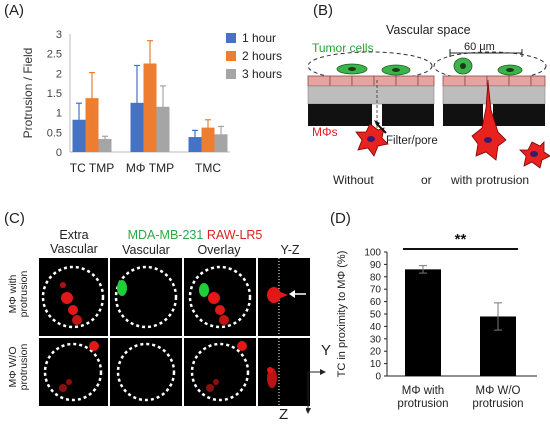  Describe the element at coordinates (479, 47) in the screenshot. I see `scale-bar-label: 60 μm` at that location.